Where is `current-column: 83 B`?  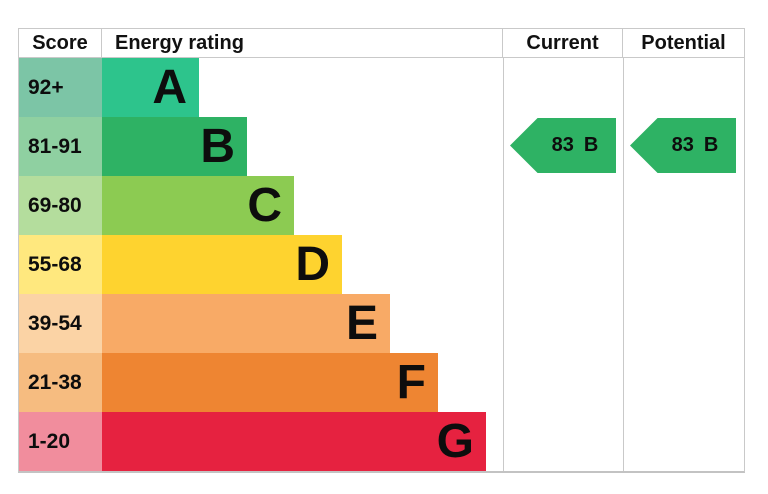 current-column: 83 B is located at coordinates (563, 264).